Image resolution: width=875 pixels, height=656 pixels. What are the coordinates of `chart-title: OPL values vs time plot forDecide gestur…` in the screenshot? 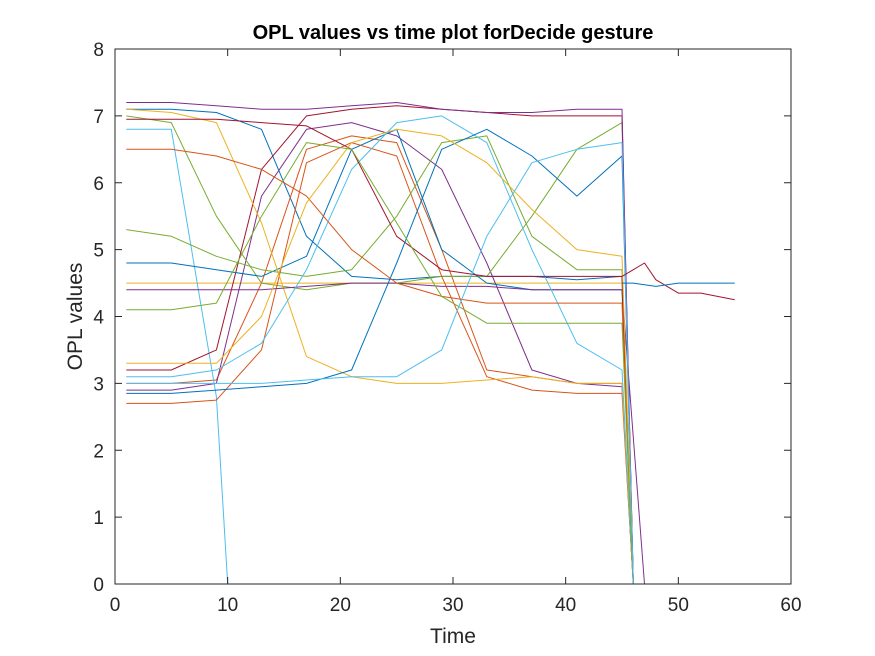 It's located at (453, 33).